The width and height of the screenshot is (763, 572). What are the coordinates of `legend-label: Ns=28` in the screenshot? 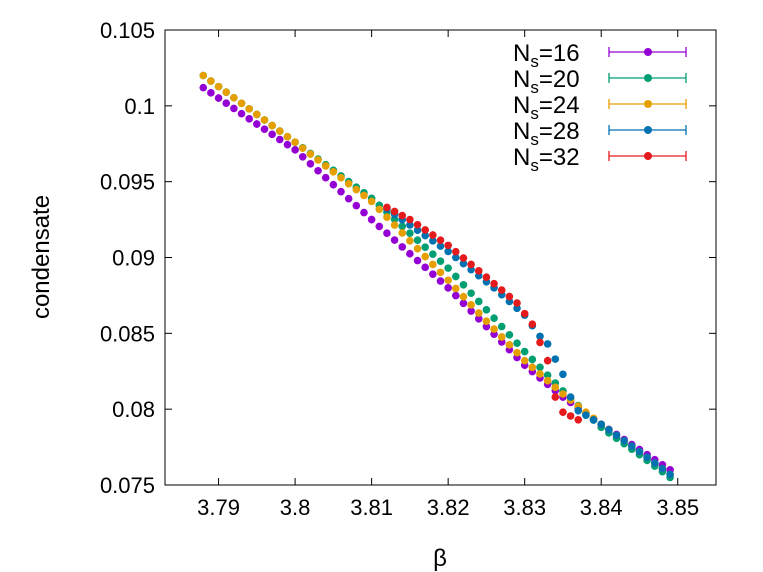 It's located at (546, 133).